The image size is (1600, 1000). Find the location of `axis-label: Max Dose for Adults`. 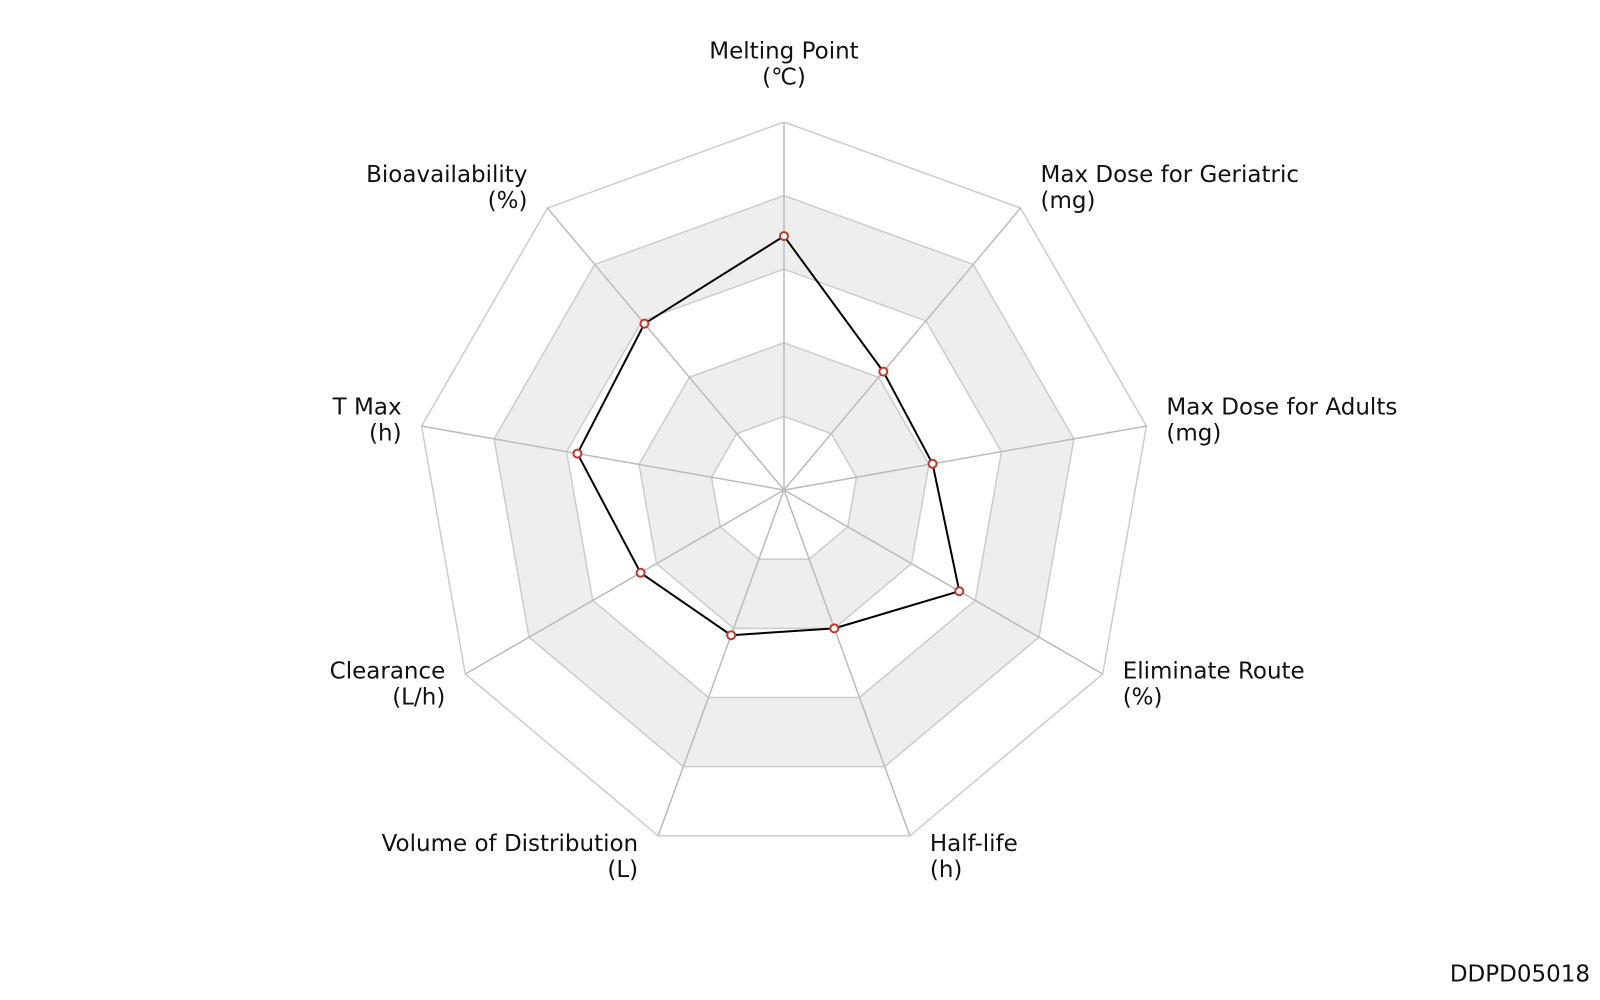

axis-label: Max Dose for Adults is located at coordinates (1281, 407).